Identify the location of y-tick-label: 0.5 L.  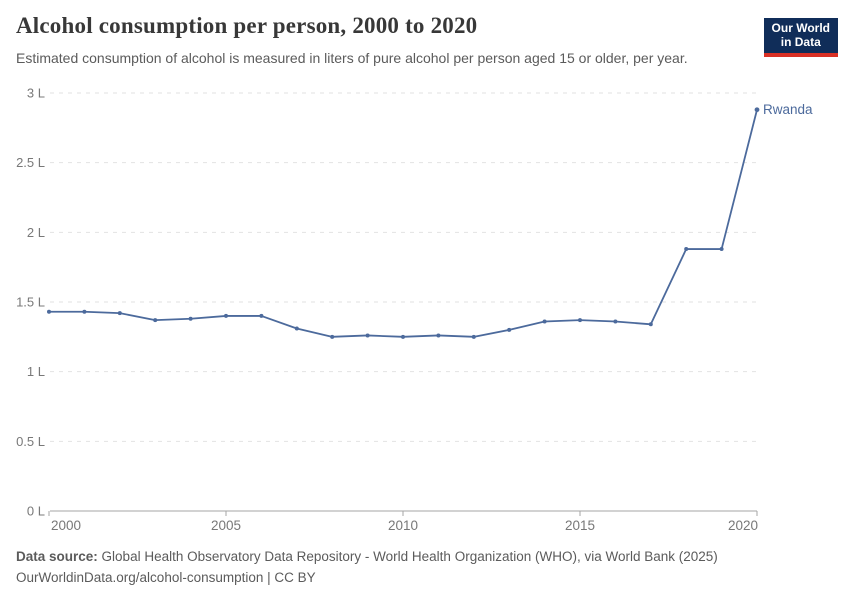
(30, 441).